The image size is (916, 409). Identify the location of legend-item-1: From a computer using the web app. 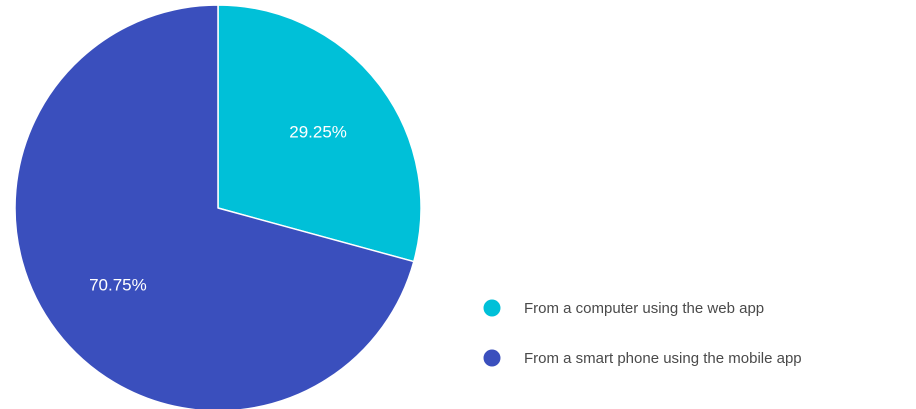
(624, 308).